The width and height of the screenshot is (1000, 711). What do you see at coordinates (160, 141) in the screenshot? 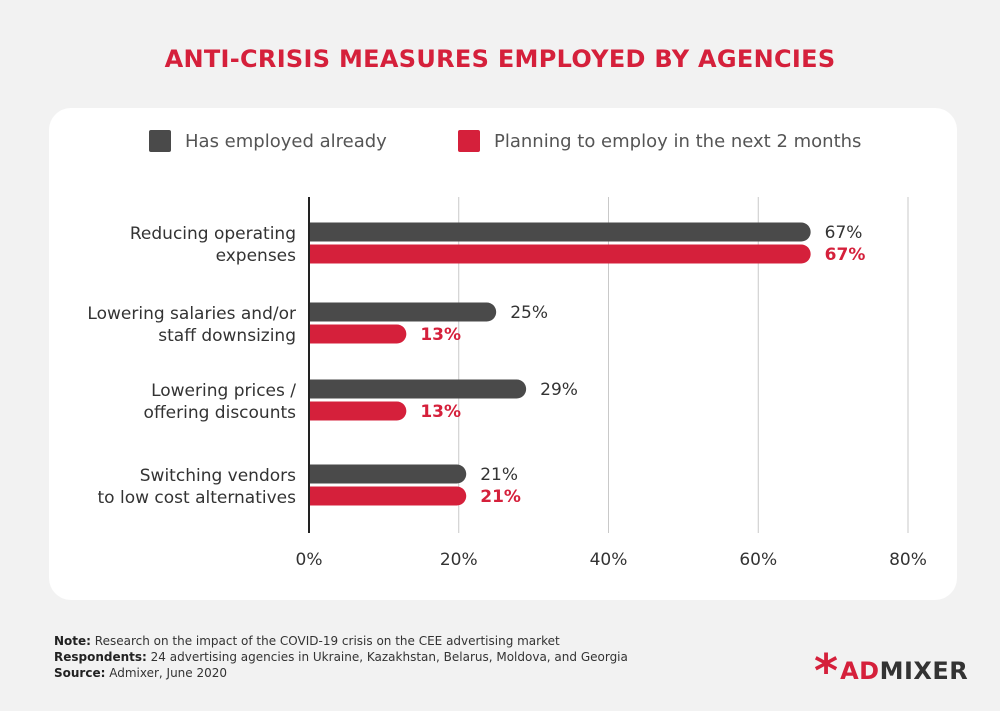
I see `legend-swatch-employed` at bounding box center [160, 141].